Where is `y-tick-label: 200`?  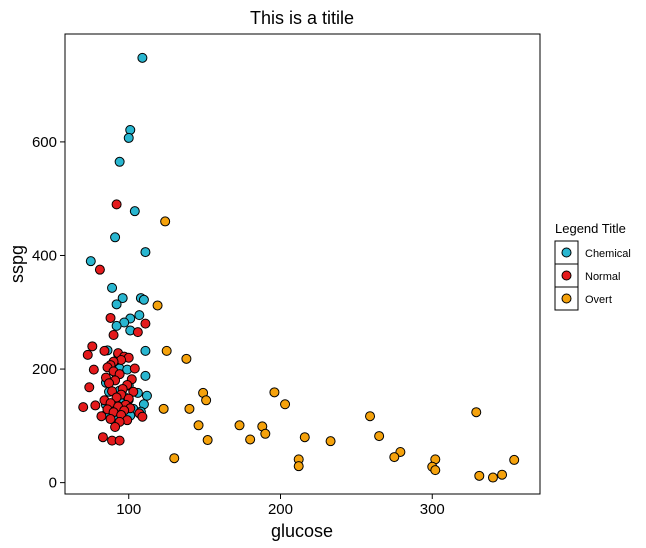 y-tick-label: 200 is located at coordinates (44, 369).